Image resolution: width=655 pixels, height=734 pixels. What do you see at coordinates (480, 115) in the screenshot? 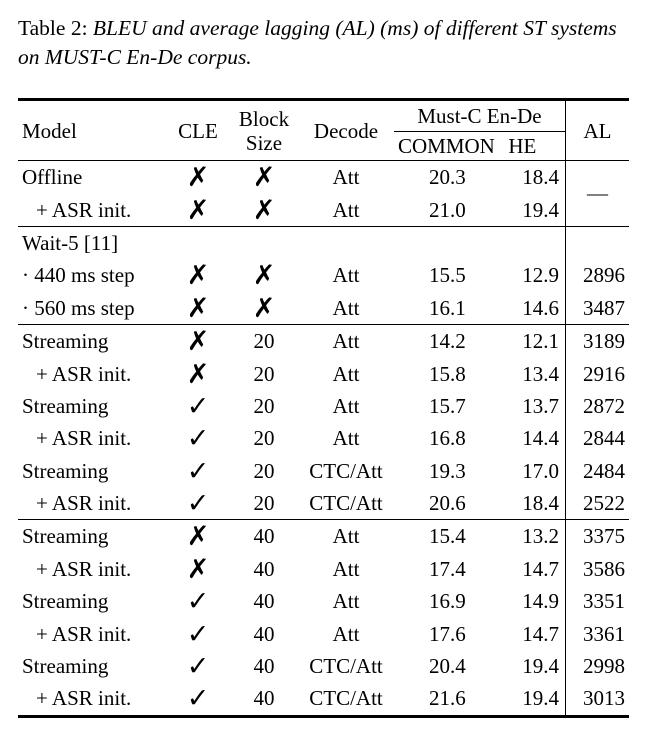
I see `header-must-c-group: Must-C En-De` at bounding box center [480, 115].